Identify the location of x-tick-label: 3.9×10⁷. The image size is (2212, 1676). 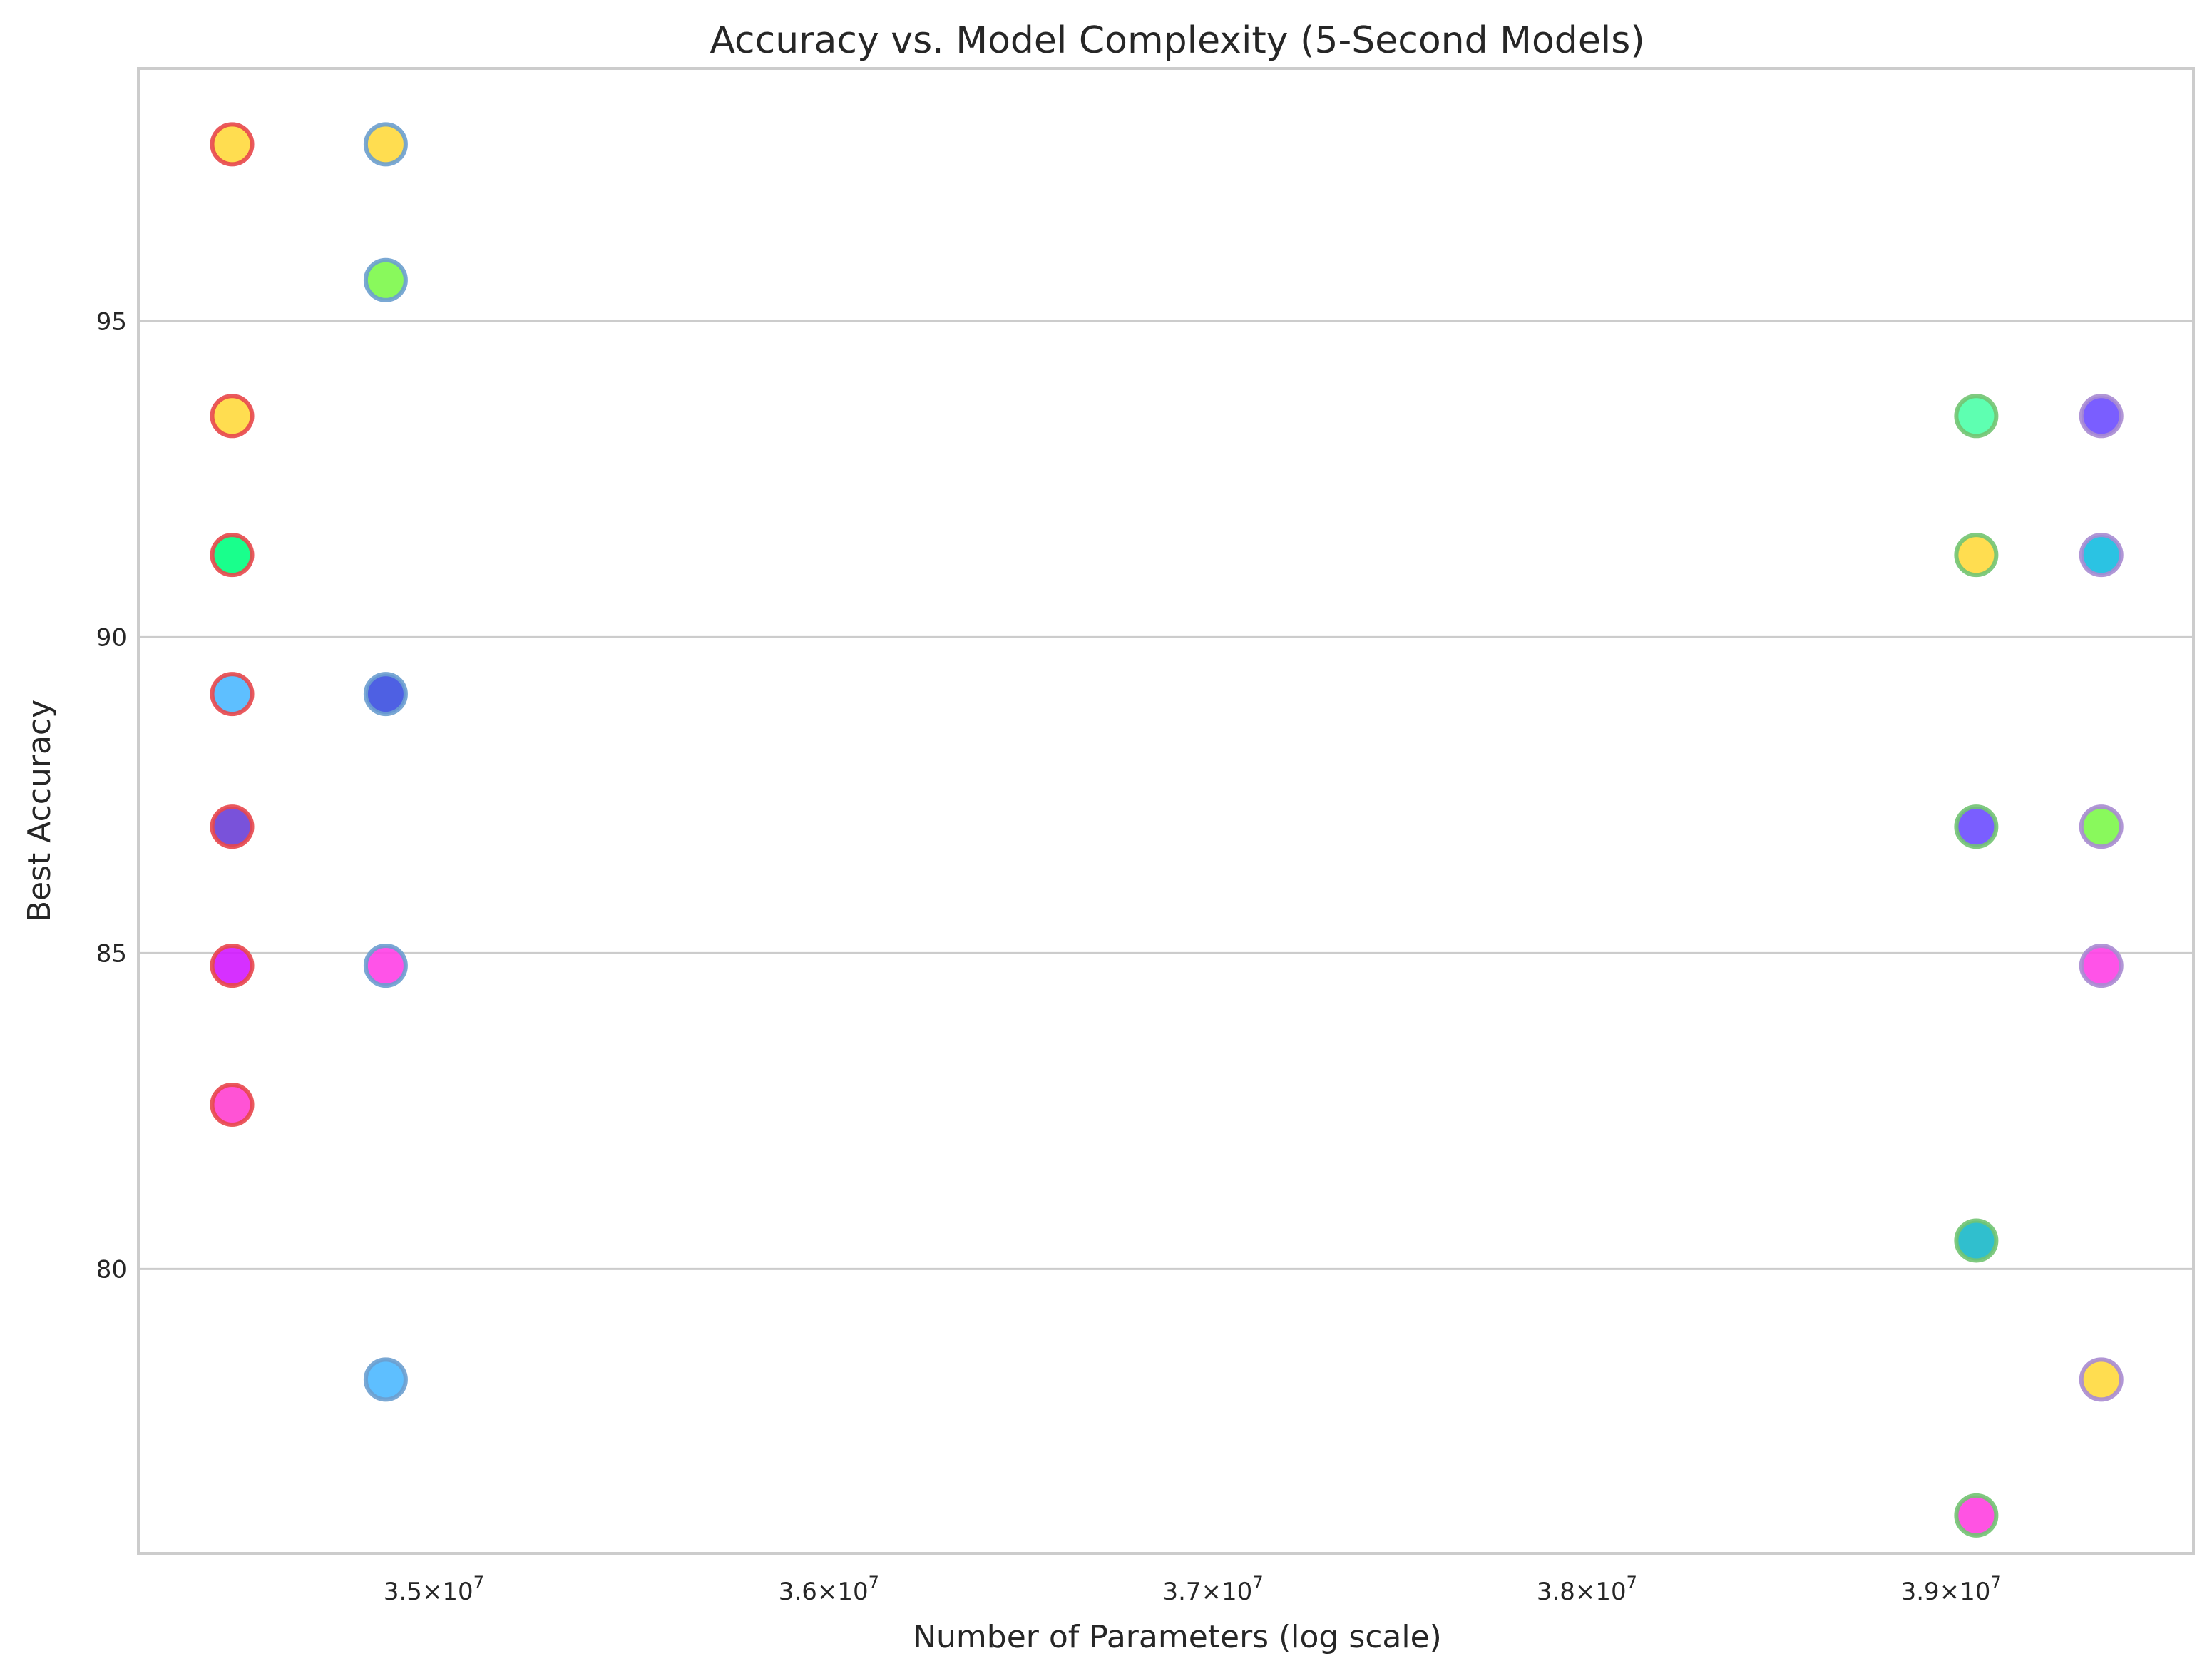
(1951, 1590).